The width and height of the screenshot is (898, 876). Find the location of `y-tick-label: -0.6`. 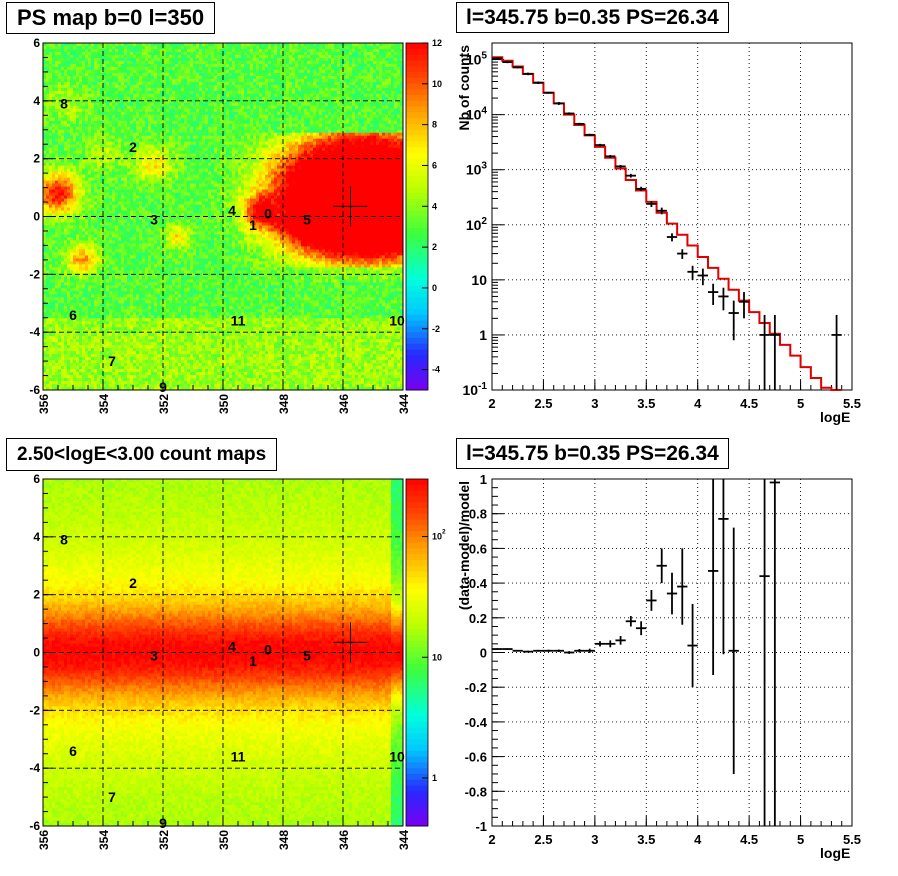

y-tick-label: -0.6 is located at coordinates (476, 757).